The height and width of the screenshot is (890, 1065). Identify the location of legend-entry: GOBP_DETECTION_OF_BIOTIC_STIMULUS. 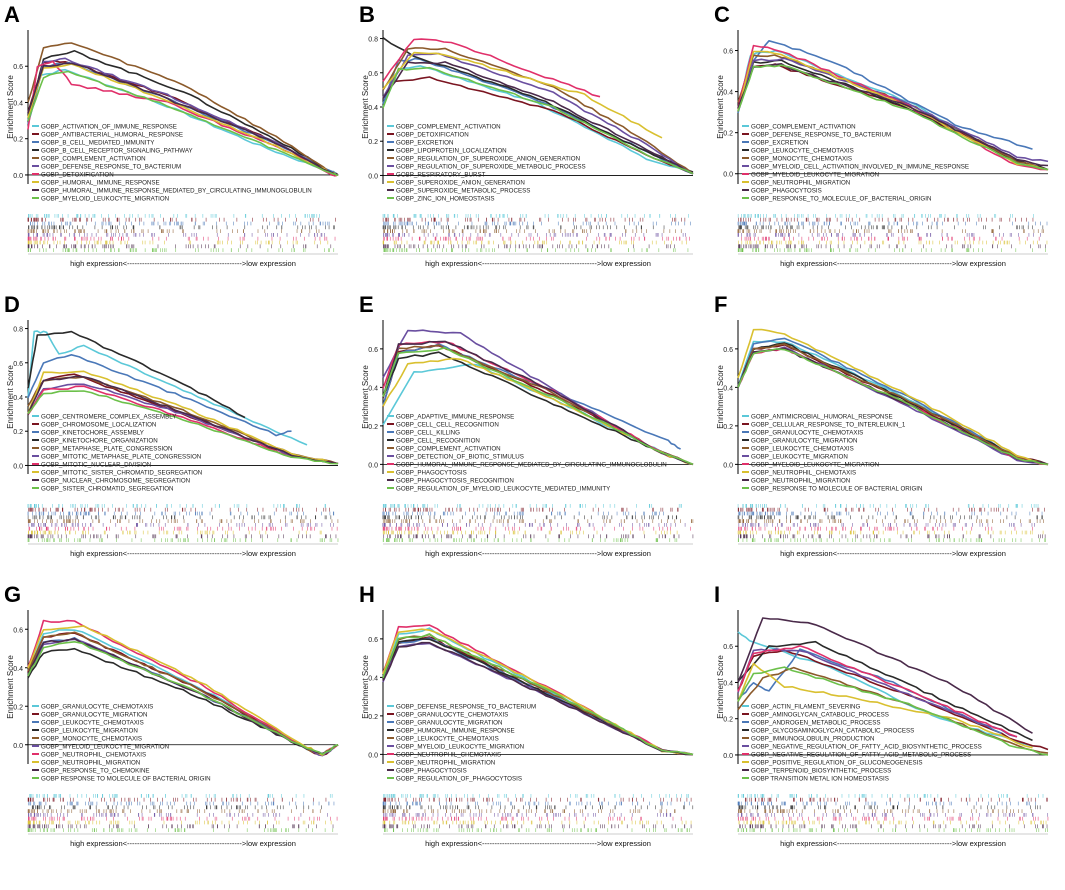
(460, 456).